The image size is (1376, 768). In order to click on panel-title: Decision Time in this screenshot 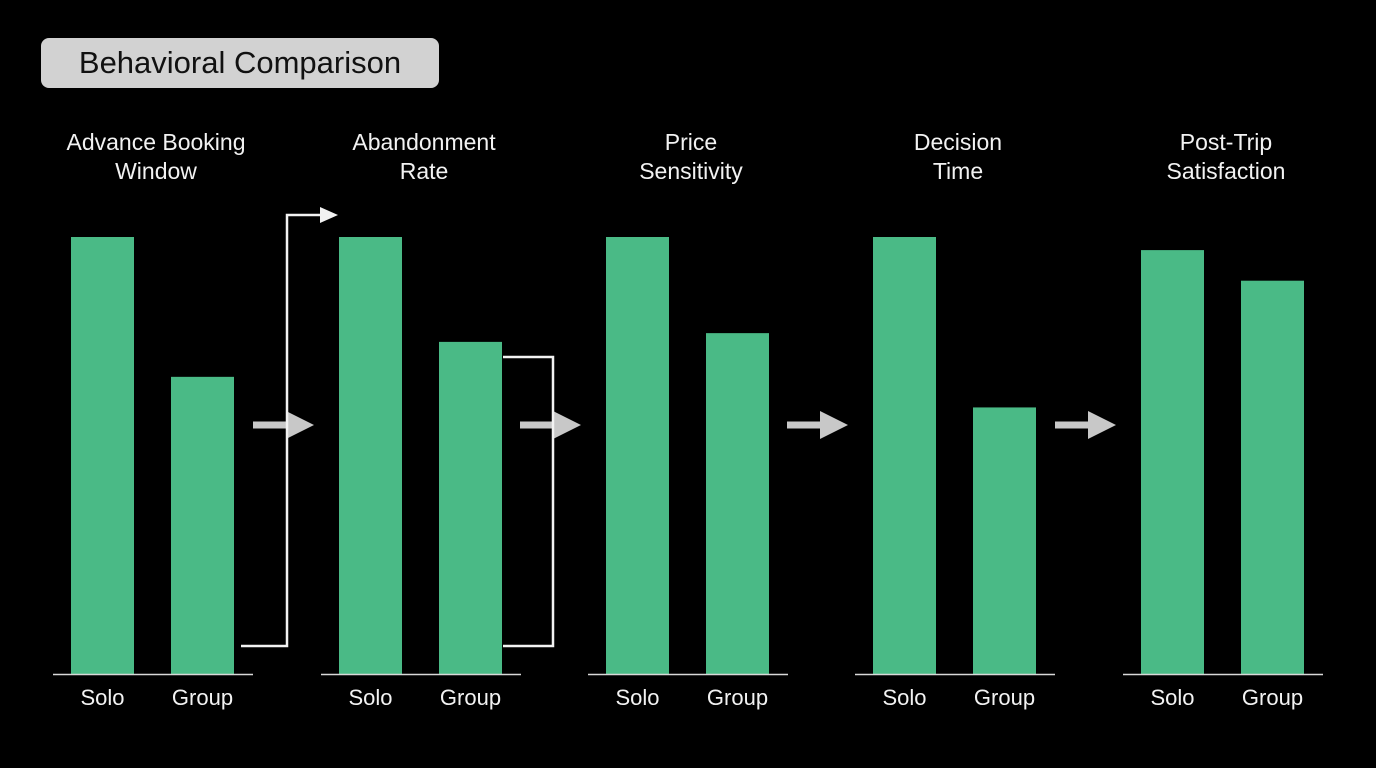, I will do `click(958, 156)`.